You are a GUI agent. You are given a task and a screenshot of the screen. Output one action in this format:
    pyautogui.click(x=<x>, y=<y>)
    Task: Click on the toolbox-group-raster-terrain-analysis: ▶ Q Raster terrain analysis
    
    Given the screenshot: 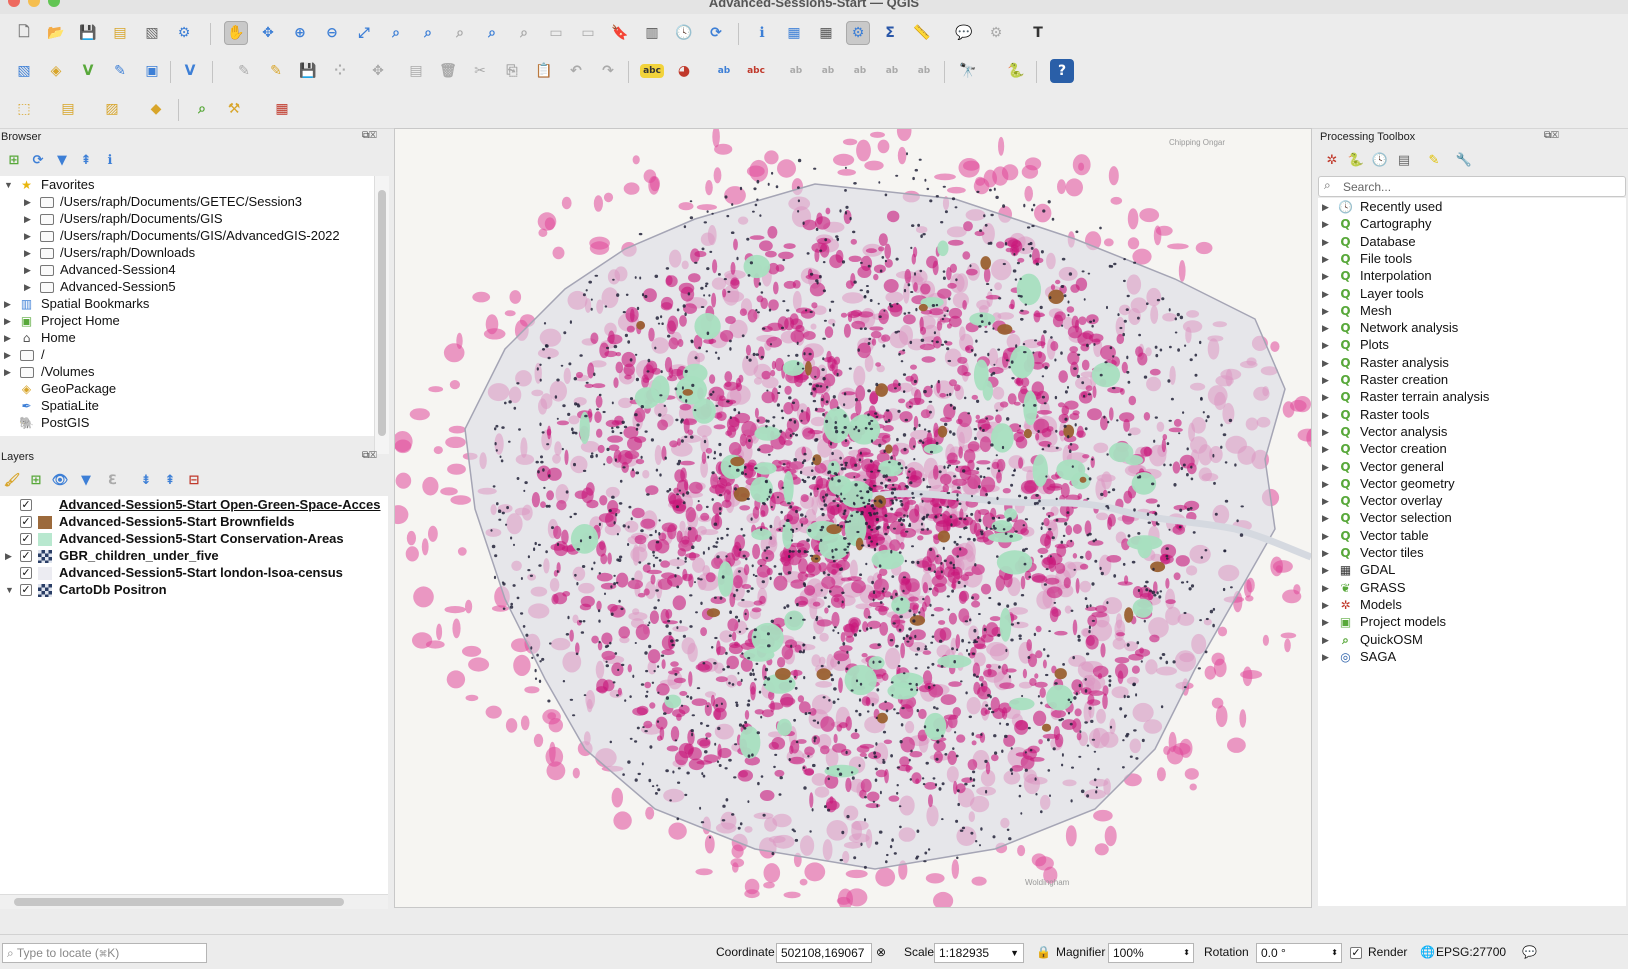 What is the action you would take?
    pyautogui.click(x=1472, y=397)
    